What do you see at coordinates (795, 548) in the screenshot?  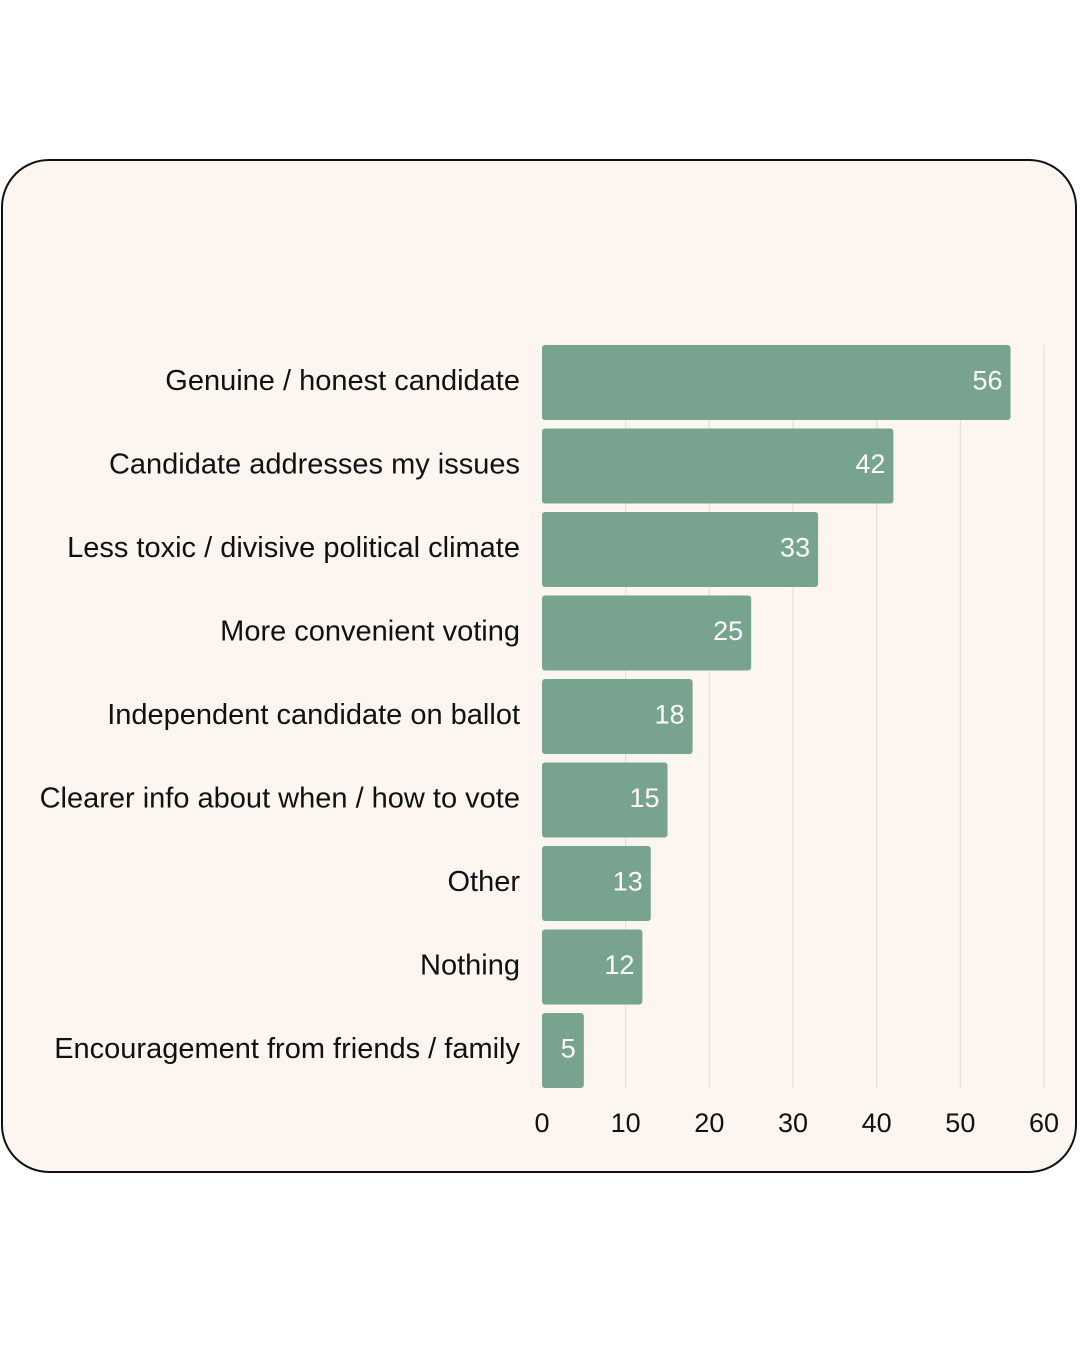 I see `value-label: 33` at bounding box center [795, 548].